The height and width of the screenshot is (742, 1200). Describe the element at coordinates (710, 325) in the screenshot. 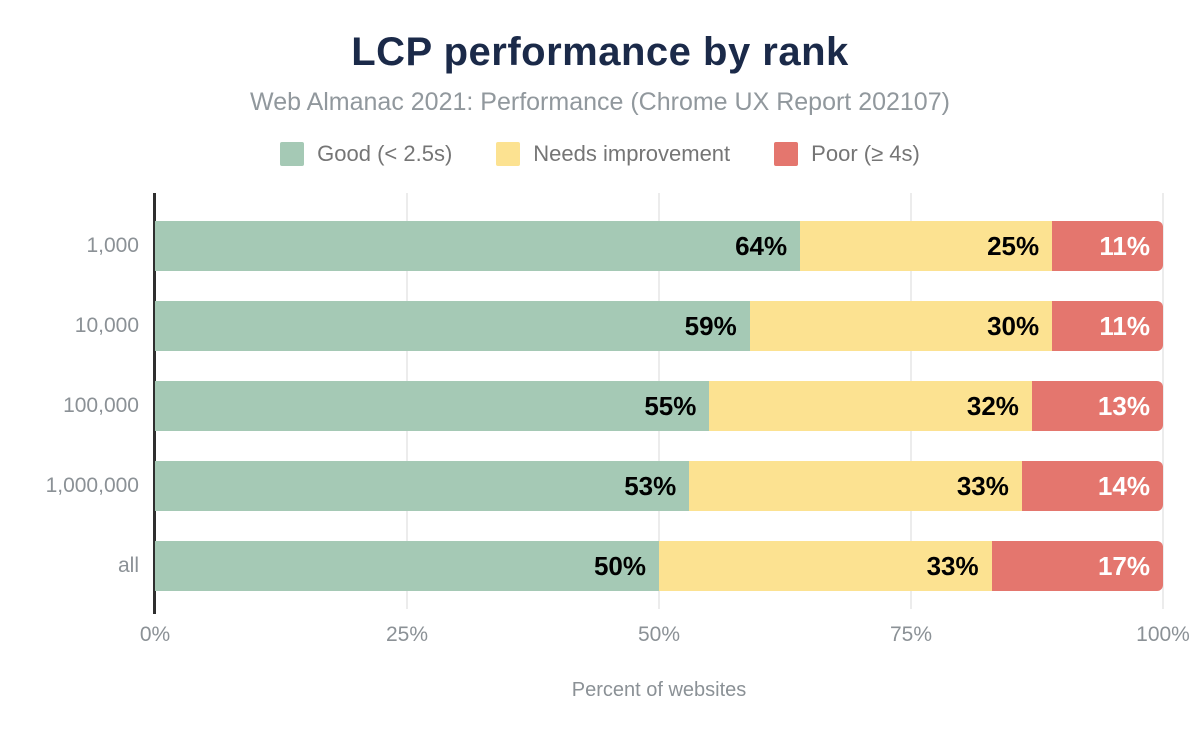

I see `bar-value-label: 59%` at that location.